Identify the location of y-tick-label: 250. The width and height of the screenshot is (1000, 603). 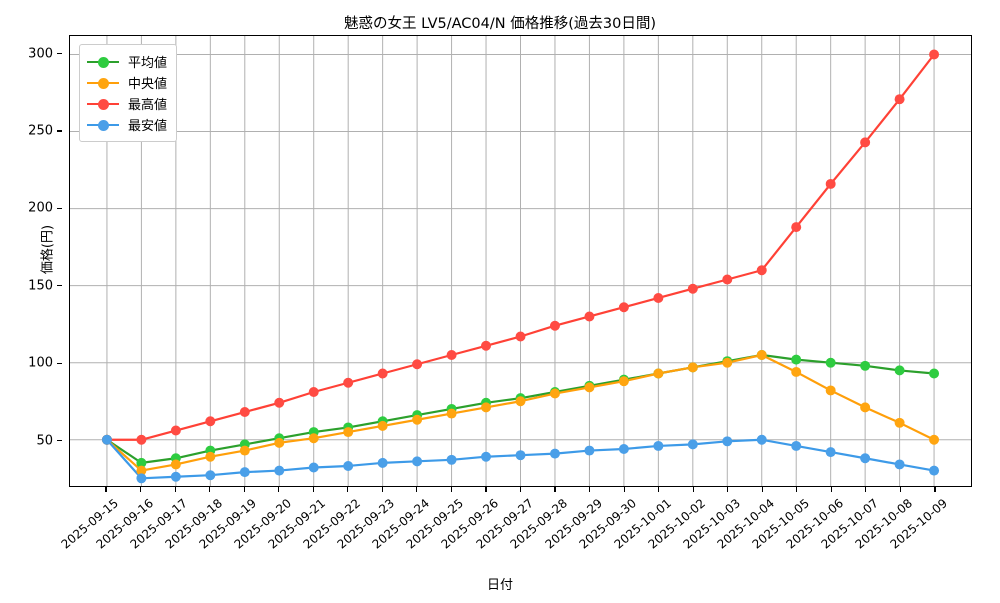
(40, 131).